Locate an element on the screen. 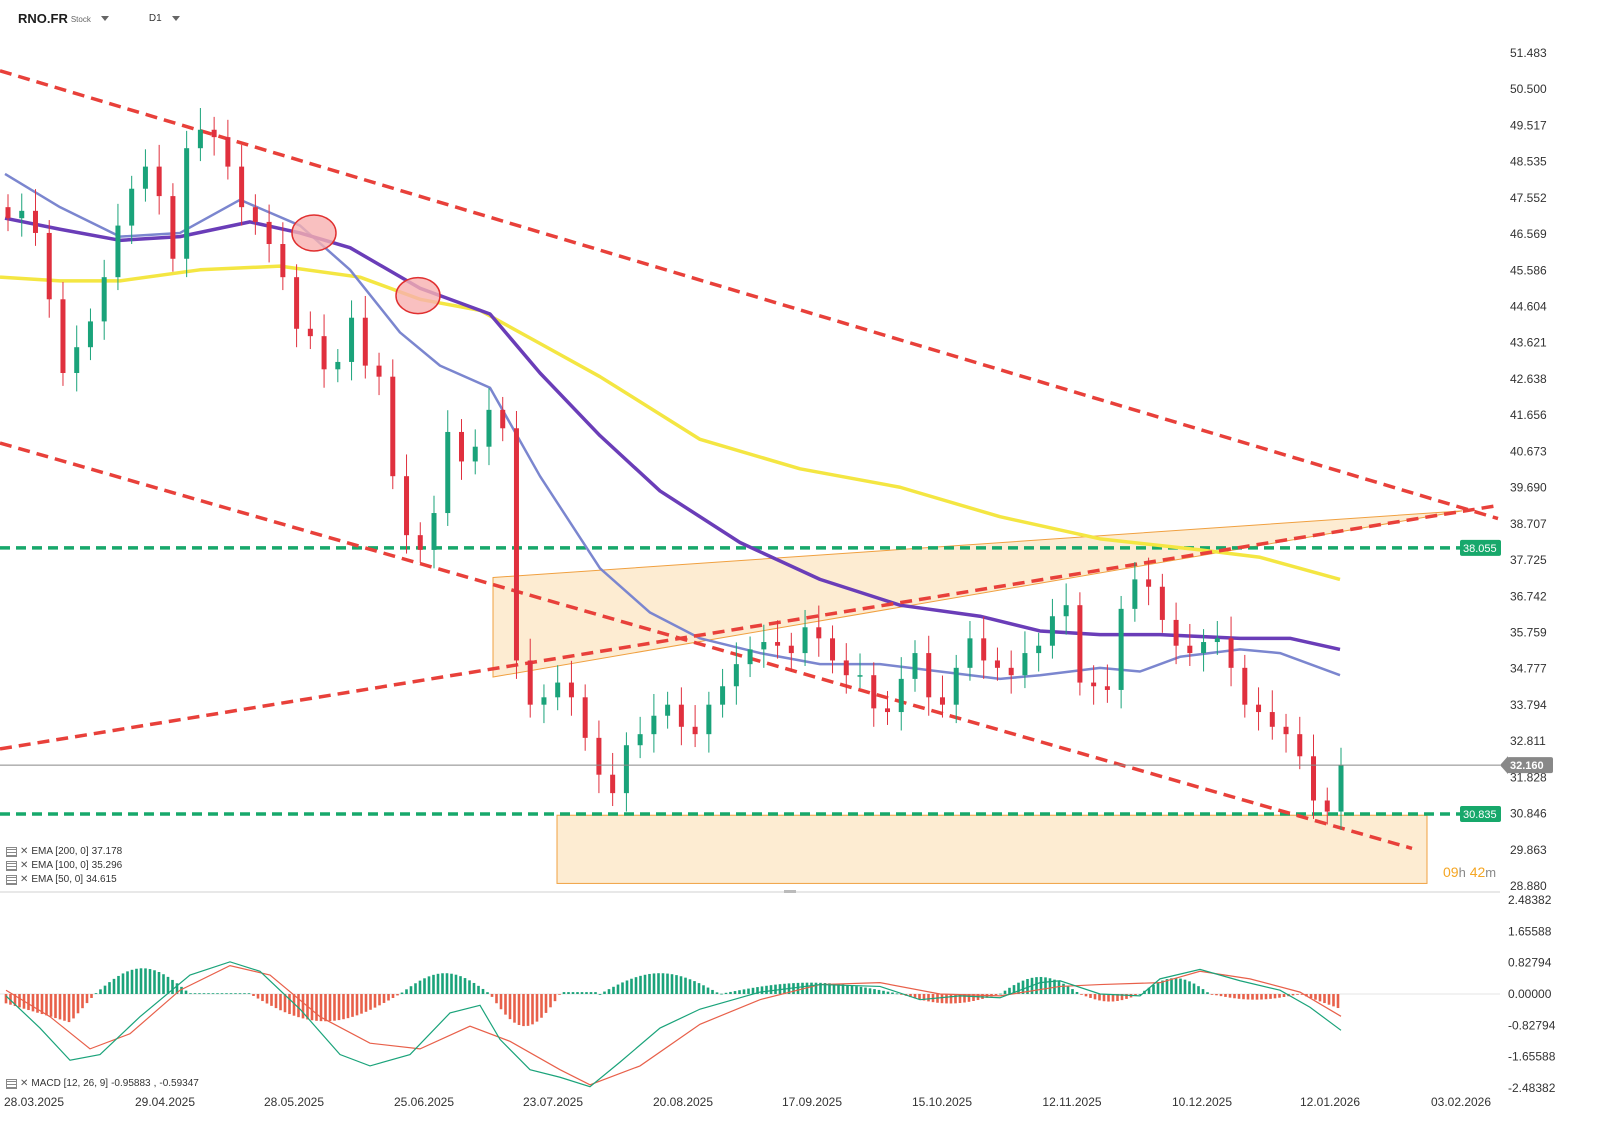  timeframe-label: D1 is located at coordinates (155, 18).